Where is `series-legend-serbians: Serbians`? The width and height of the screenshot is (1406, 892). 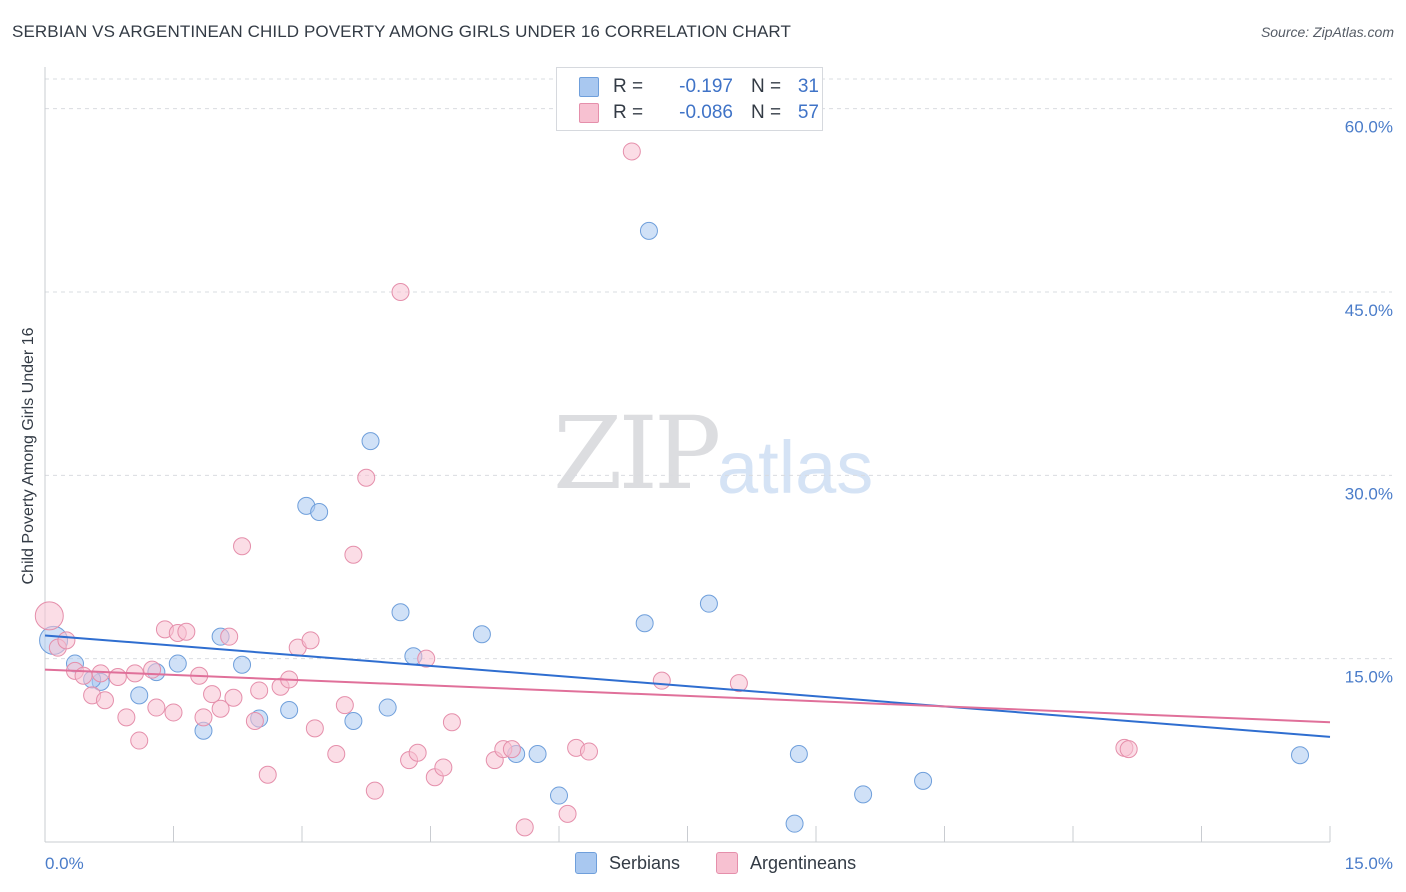
series-legend-serbians: Serbians is located at coordinates (627, 863).